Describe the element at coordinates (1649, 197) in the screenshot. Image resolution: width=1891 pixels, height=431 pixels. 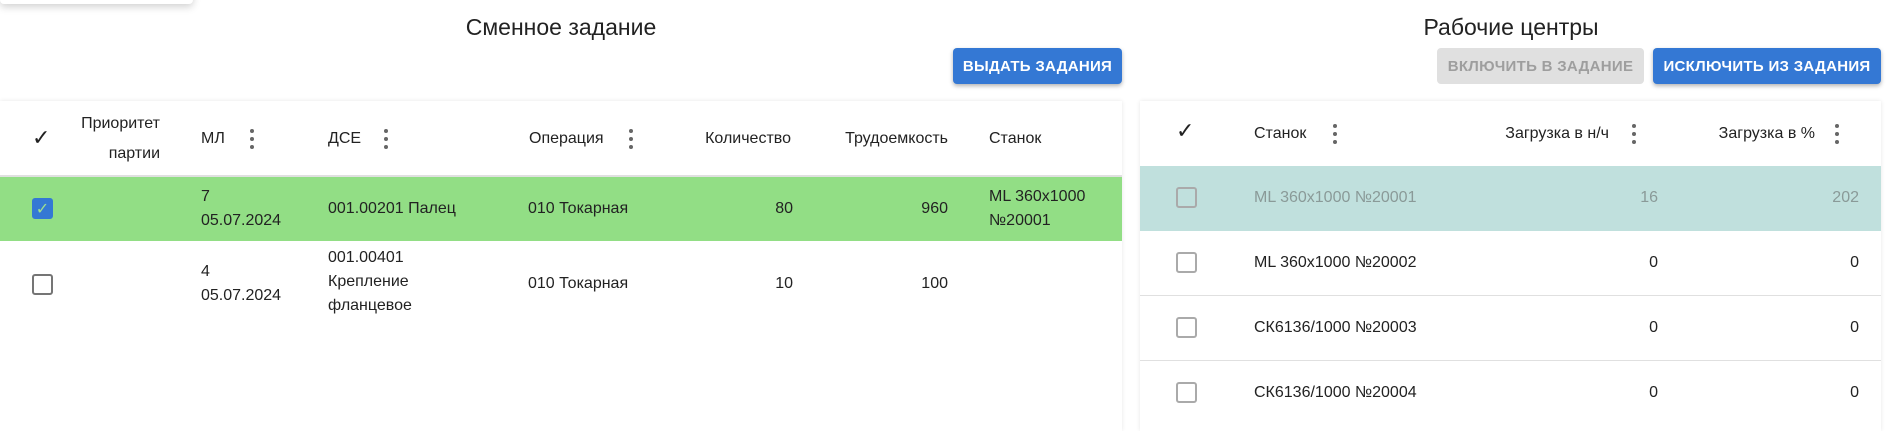
I see `load-hours-cell: 16` at that location.